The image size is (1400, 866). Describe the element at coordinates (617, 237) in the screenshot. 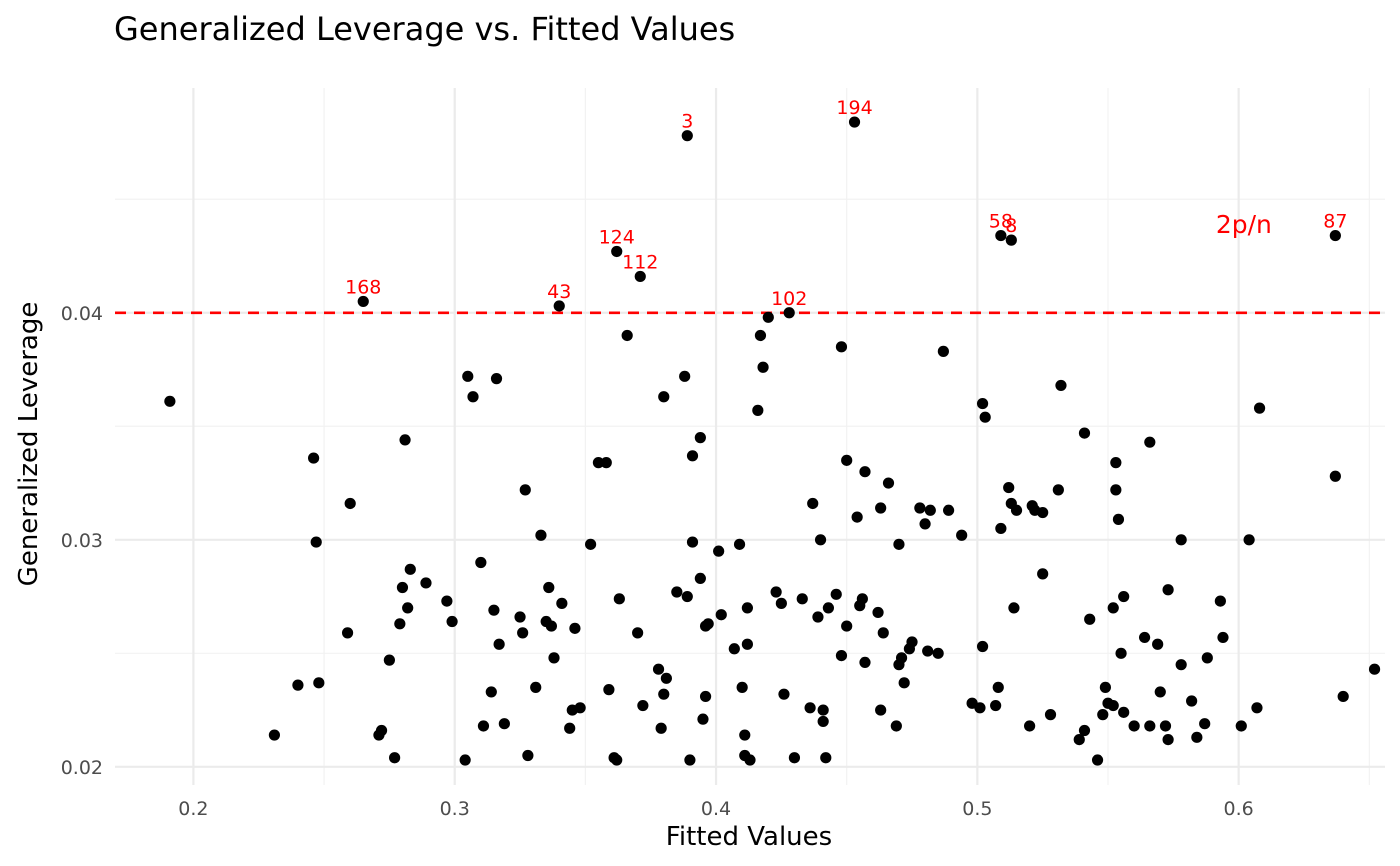

I see `point-label: 124` at that location.